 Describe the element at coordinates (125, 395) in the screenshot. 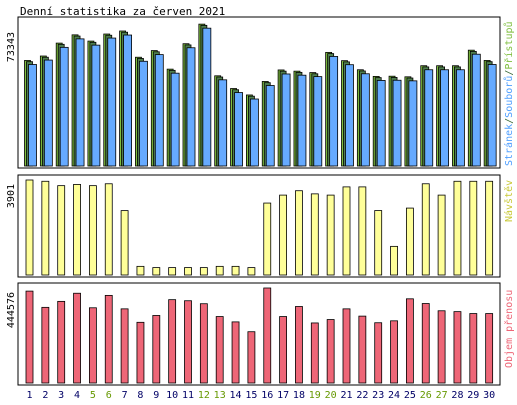

I see `x-tick-label-day-7: 7` at that location.